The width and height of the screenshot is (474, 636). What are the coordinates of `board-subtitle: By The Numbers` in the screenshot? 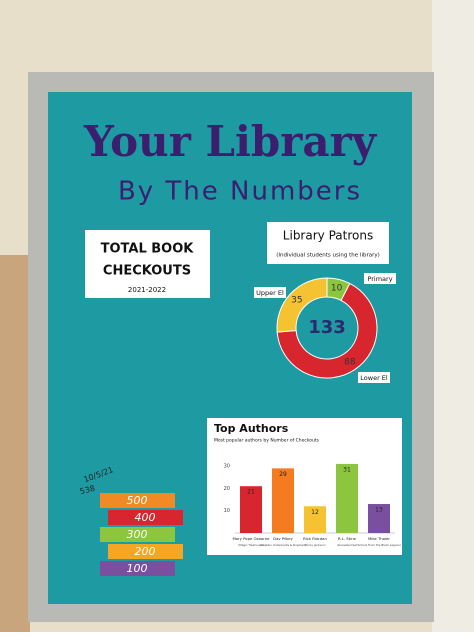 It's located at (240, 192).